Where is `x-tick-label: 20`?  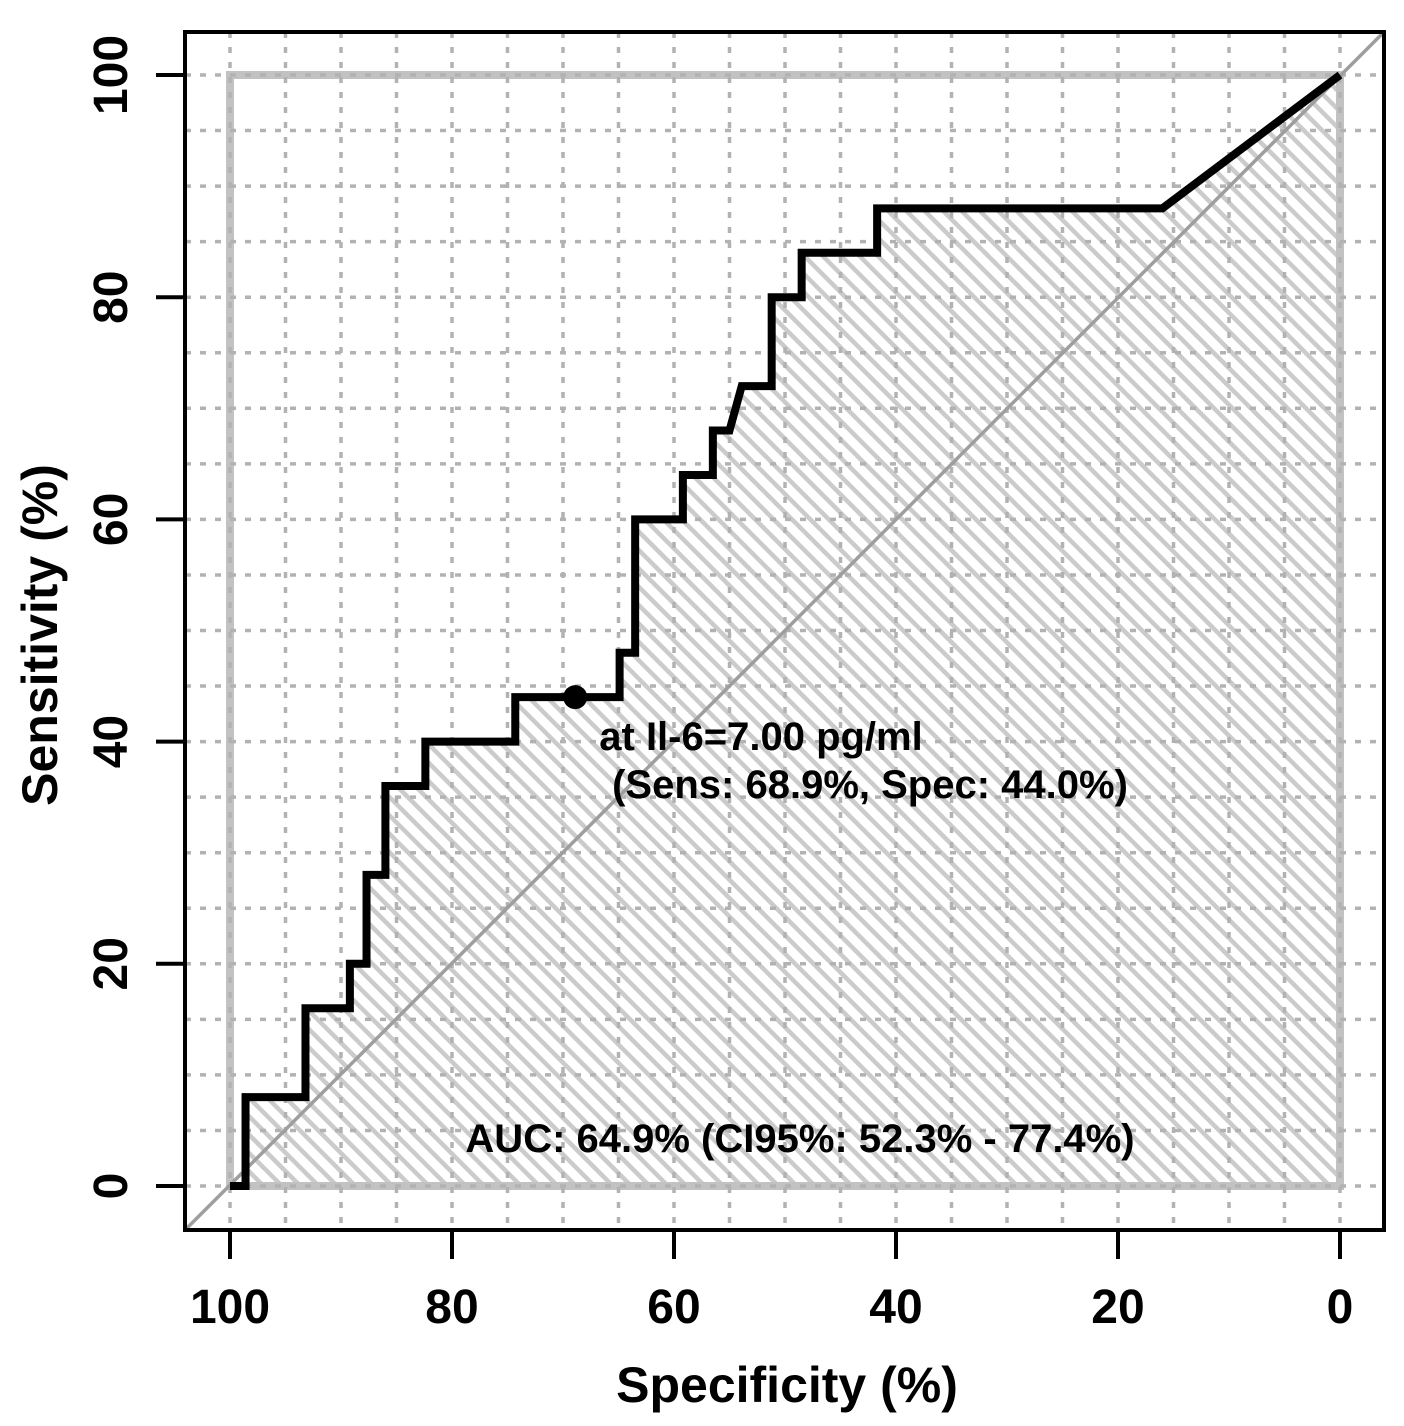
x-tick-label: 20 is located at coordinates (1117, 1307).